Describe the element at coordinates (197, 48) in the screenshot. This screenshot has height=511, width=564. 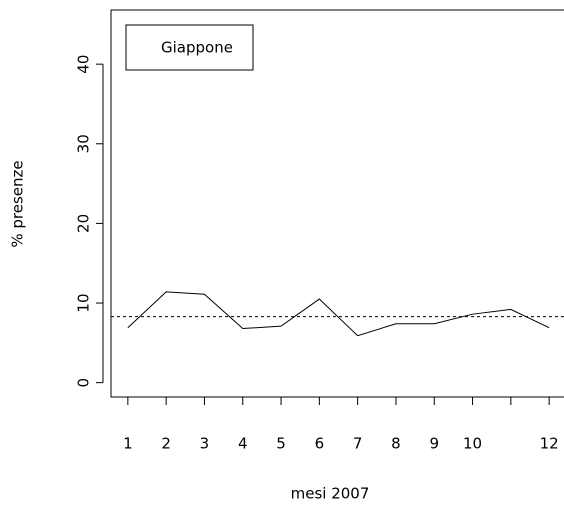
I see `legend-label: Giappone` at that location.